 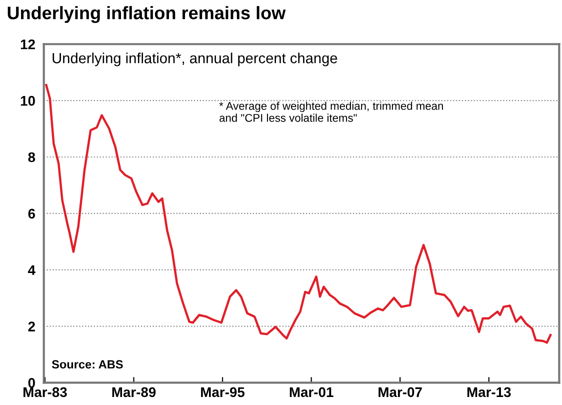 I want to click on x-tick-label: Mar-01, so click(x=312, y=392).